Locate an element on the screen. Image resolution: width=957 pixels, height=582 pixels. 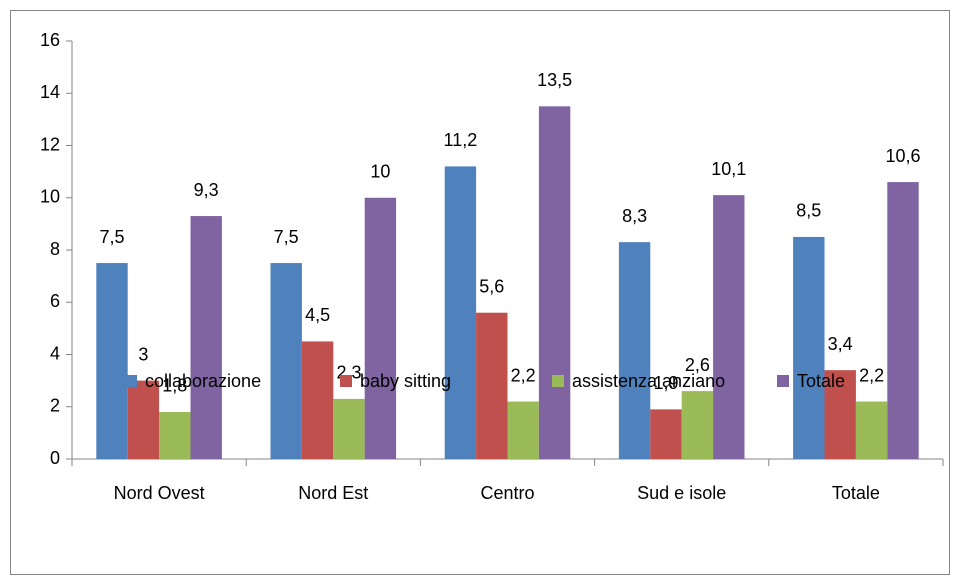
legend-label: baby sitting is located at coordinates (405, 381).